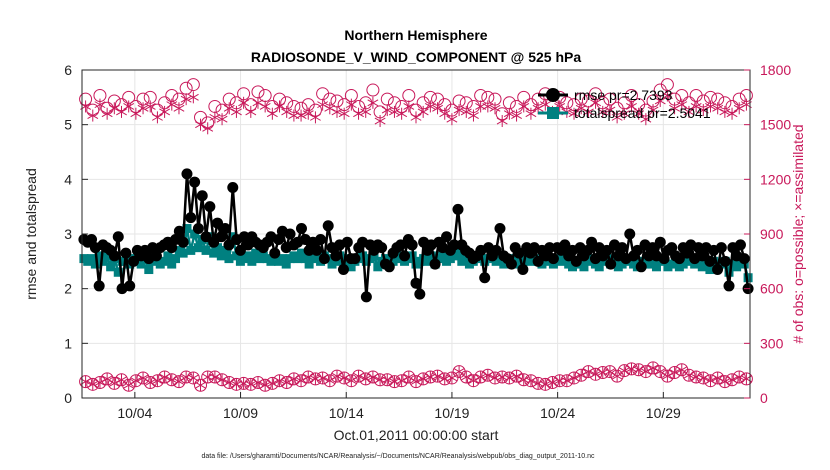 This screenshot has width=830, height=470. What do you see at coordinates (553, 113) in the screenshot?
I see `legend-spread-marker` at bounding box center [553, 113].